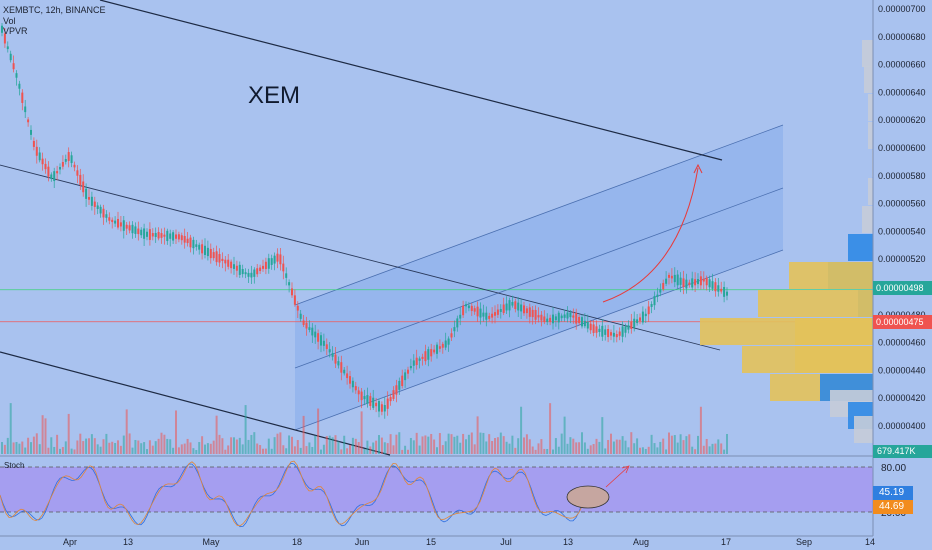 The height and width of the screenshot is (550, 932). What do you see at coordinates (297, 542) in the screenshot?
I see `time-tick-3: 18` at bounding box center [297, 542].